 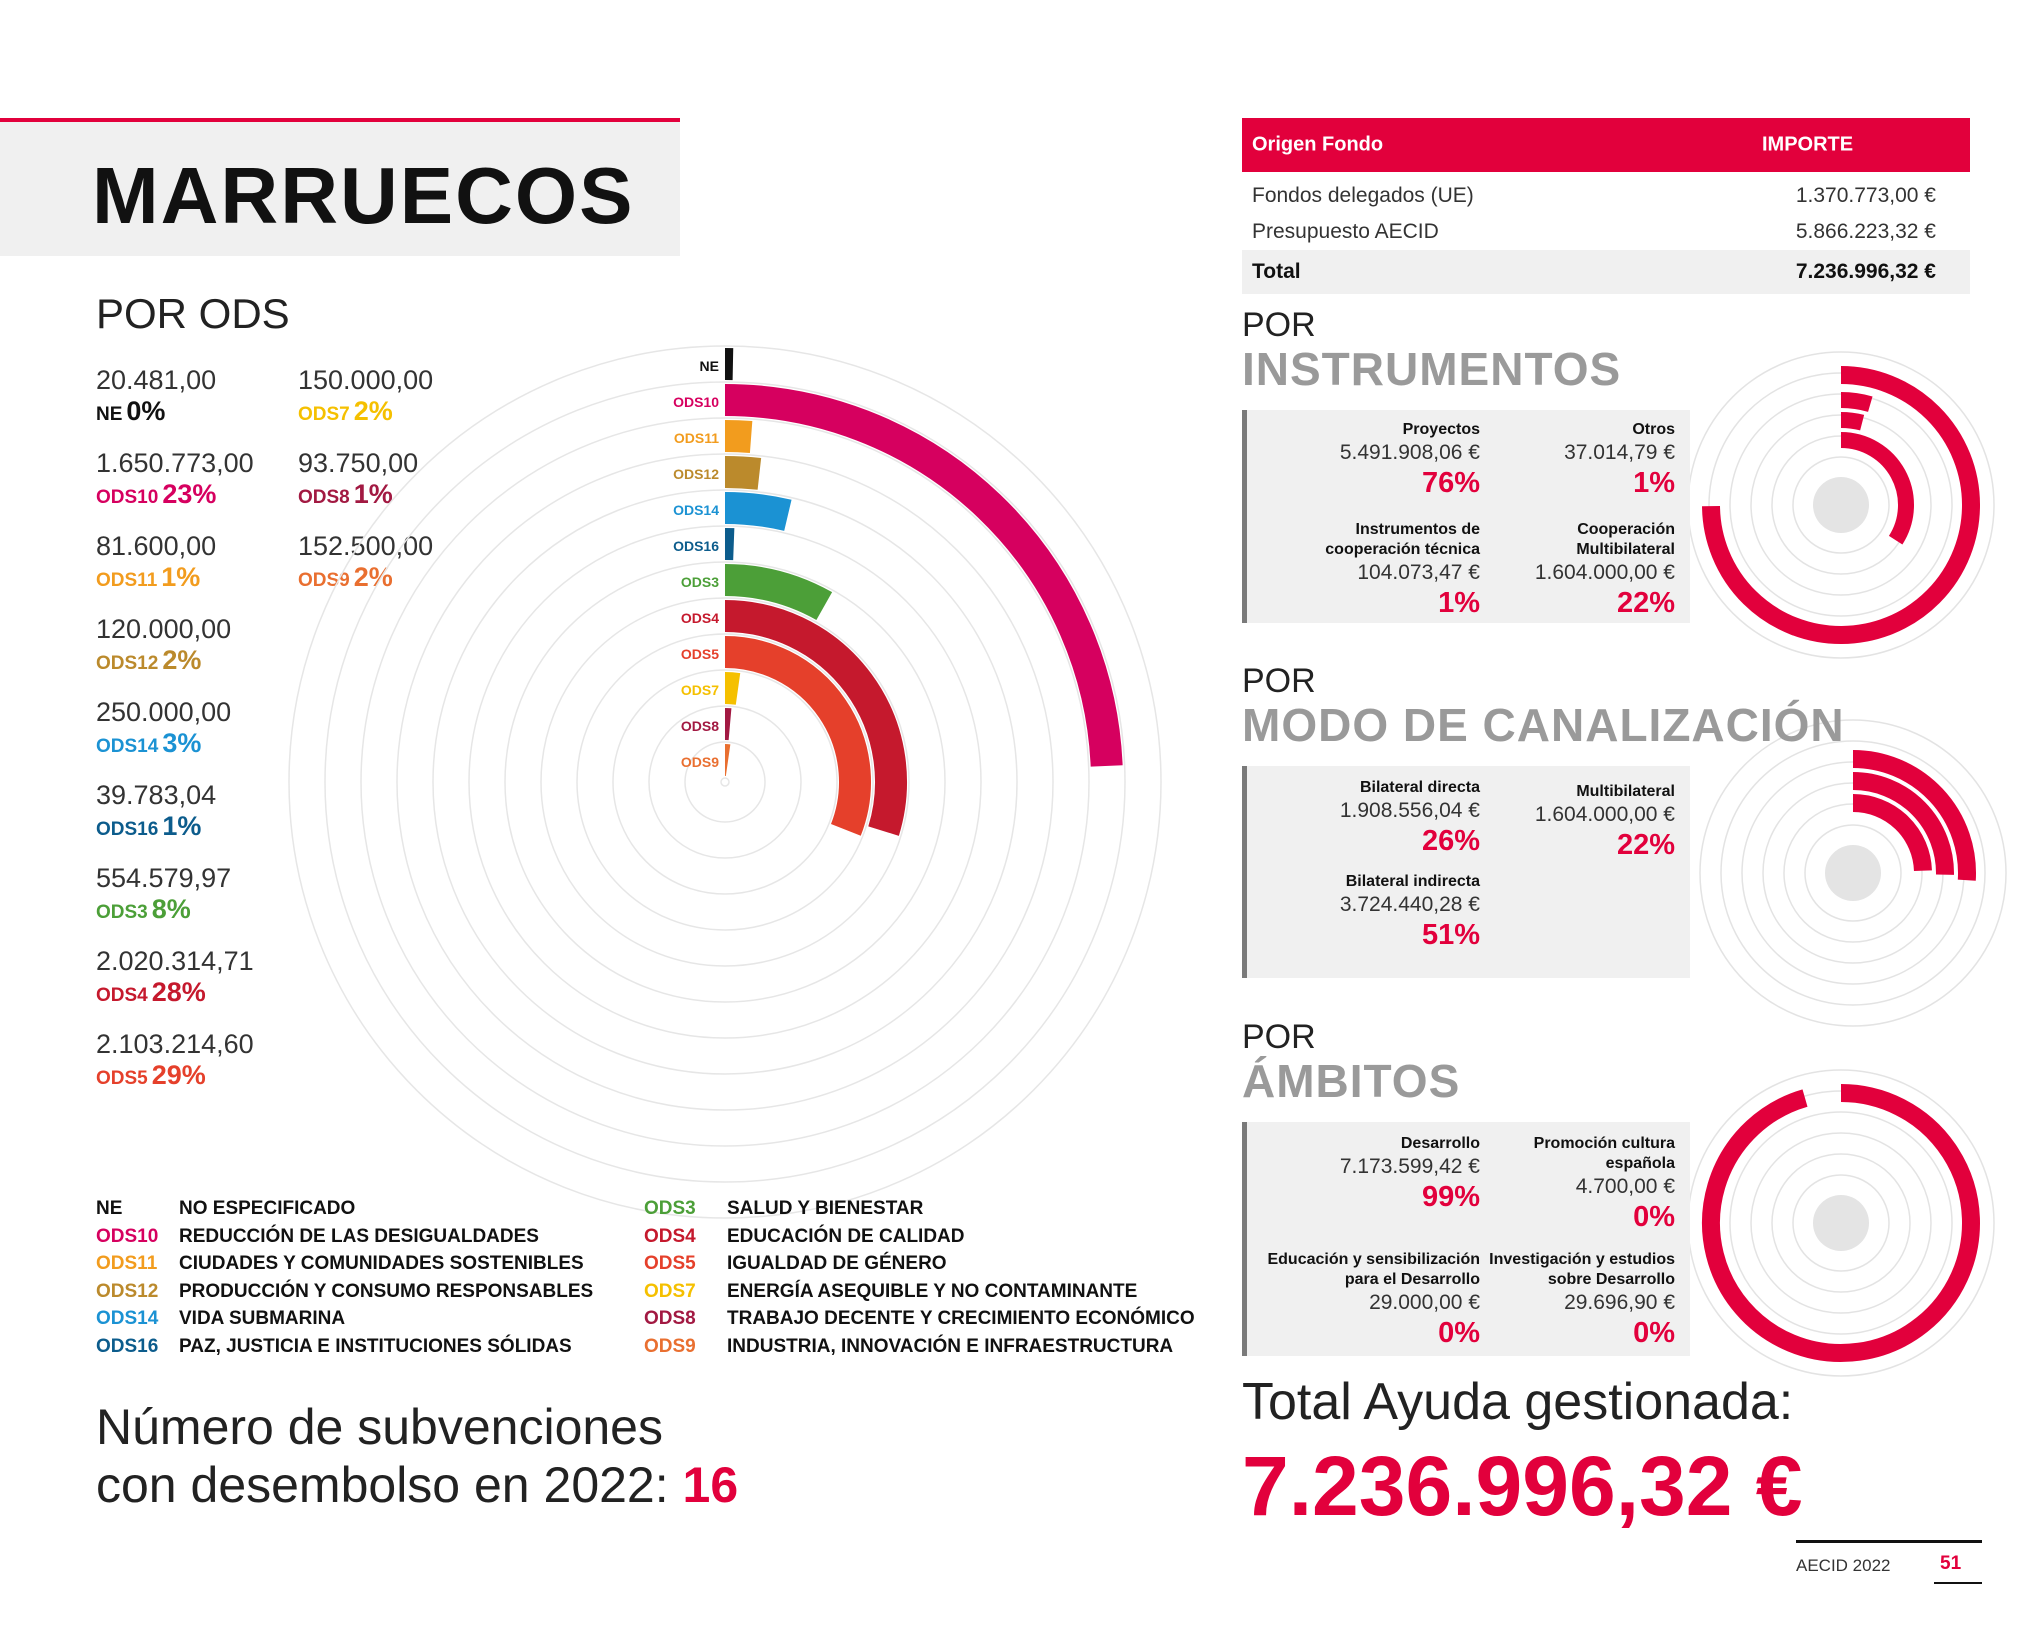 I want to click on ods-value-item: 2.103.214,60 ODS5 29%, so click(x=175, y=1059).